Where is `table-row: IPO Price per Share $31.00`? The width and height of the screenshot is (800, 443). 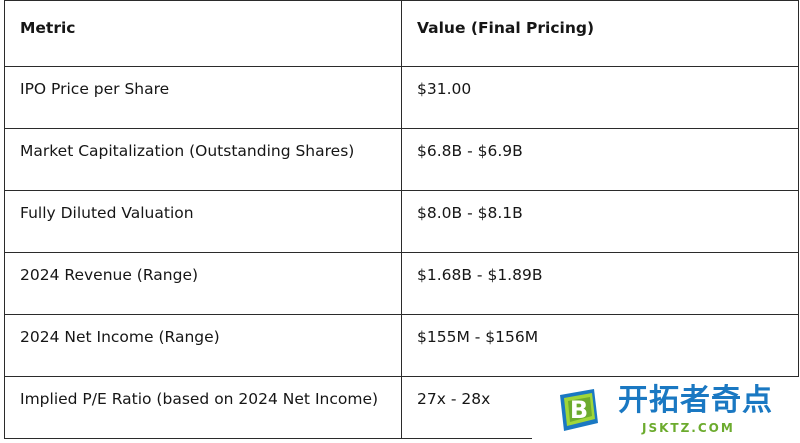 table-row: IPO Price per Share $31.00 is located at coordinates (401, 97).